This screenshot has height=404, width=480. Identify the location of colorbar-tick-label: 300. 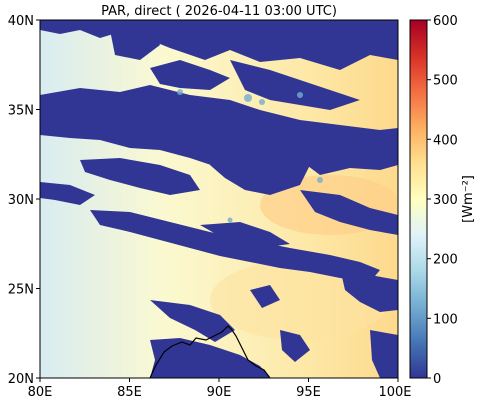
(445, 200).